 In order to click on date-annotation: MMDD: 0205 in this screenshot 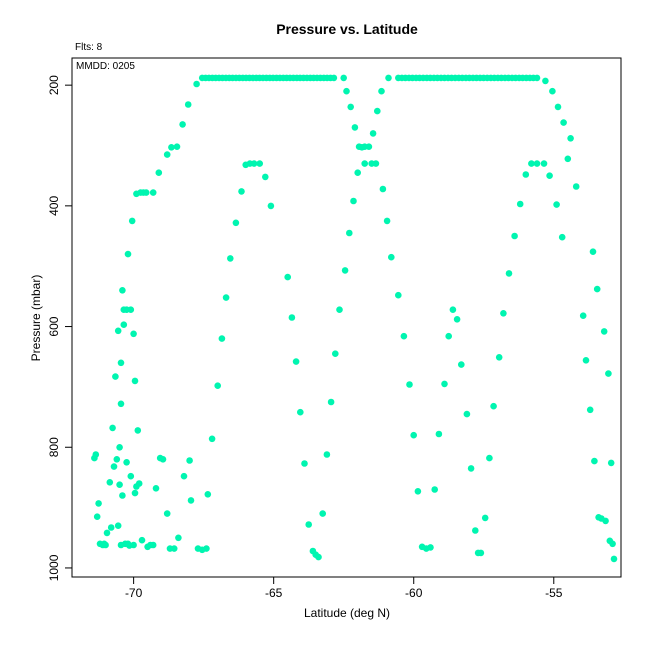, I will do `click(105, 66)`.